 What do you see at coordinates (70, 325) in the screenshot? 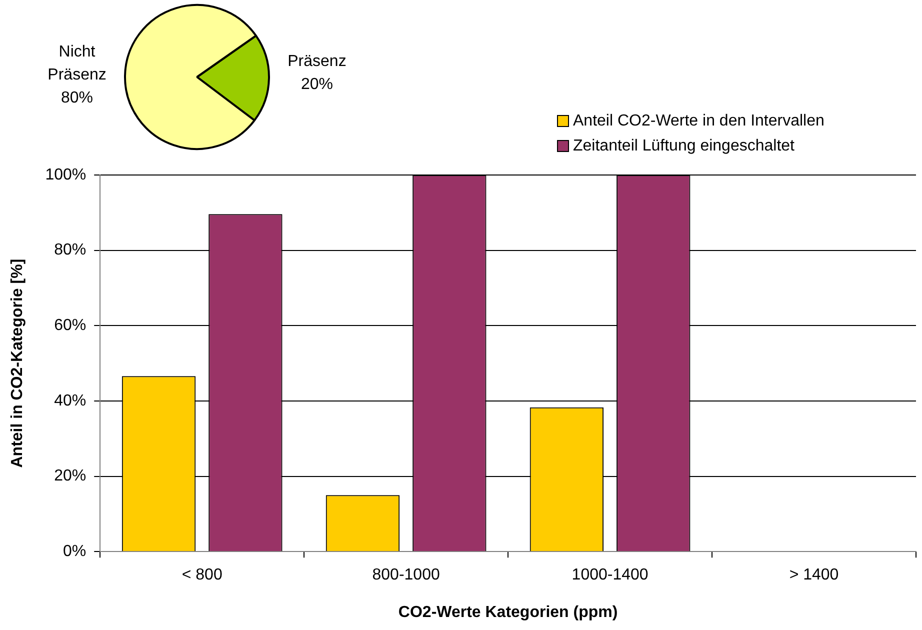
I see `y-tick-label: 60%` at bounding box center [70, 325].